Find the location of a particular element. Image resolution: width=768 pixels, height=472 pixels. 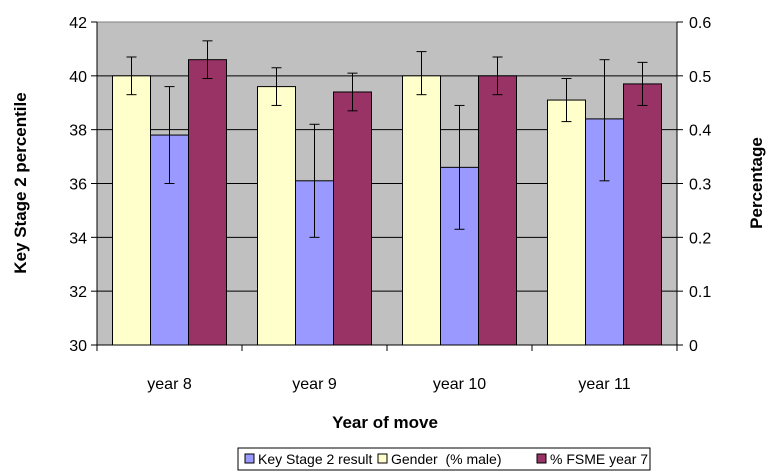

legend-label-fsme: % FSME year 7 is located at coordinates (599, 459).